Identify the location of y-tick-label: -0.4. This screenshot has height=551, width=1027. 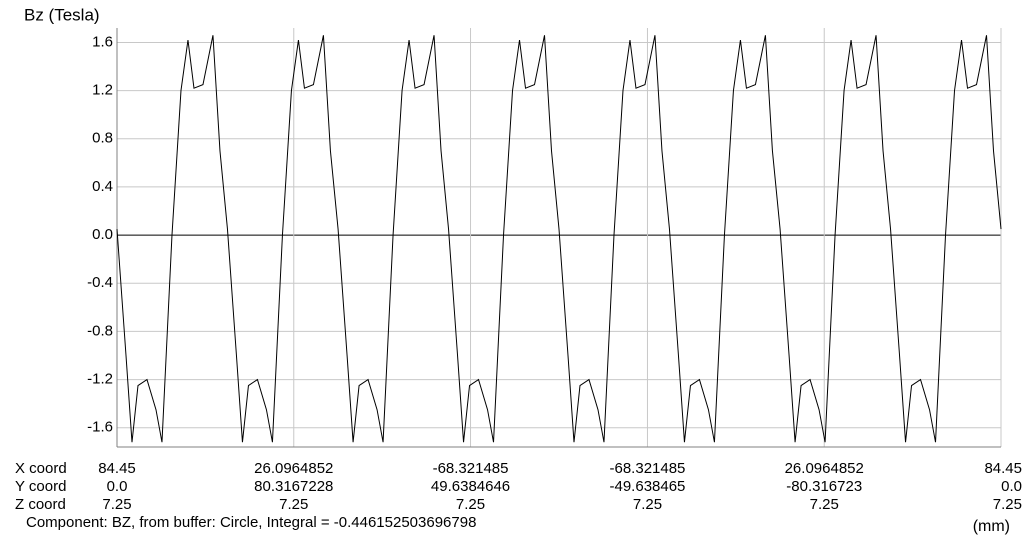
(100, 282).